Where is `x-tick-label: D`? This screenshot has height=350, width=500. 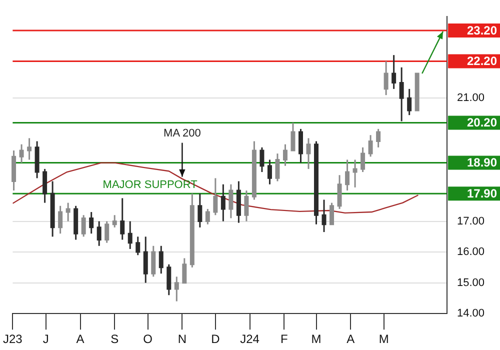
x-tick-label: D is located at coordinates (215, 339).